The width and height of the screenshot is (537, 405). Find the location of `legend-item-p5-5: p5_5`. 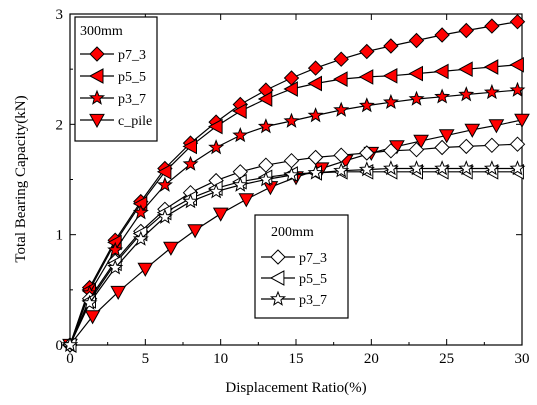

legend-item-p5-5: p5_5 is located at coordinates (113, 76).